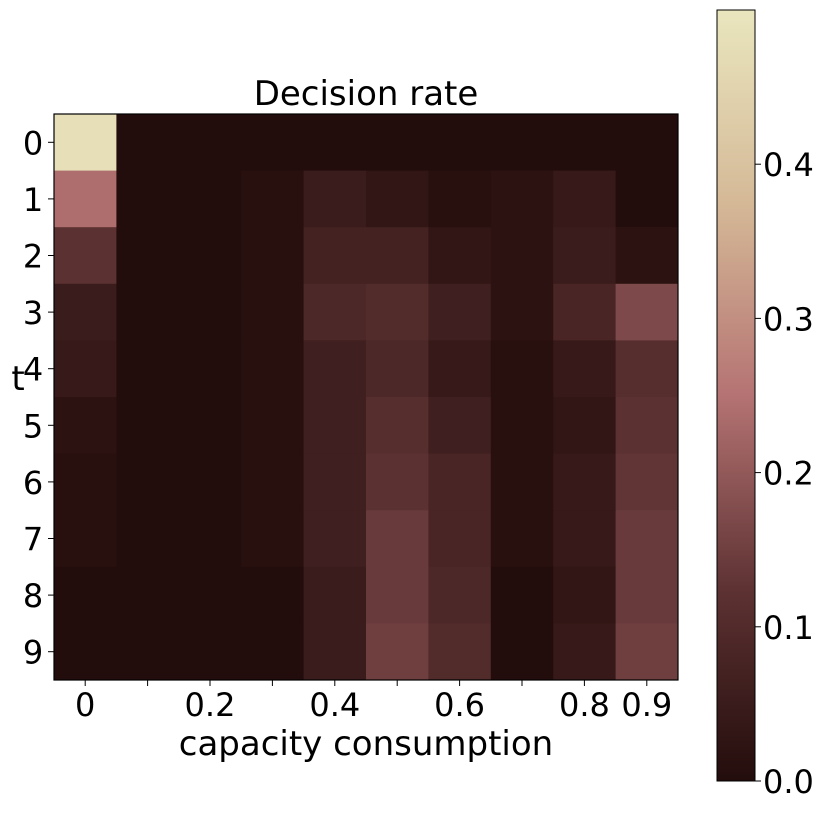  I want to click on chart-title: Decision rate, so click(366, 94).